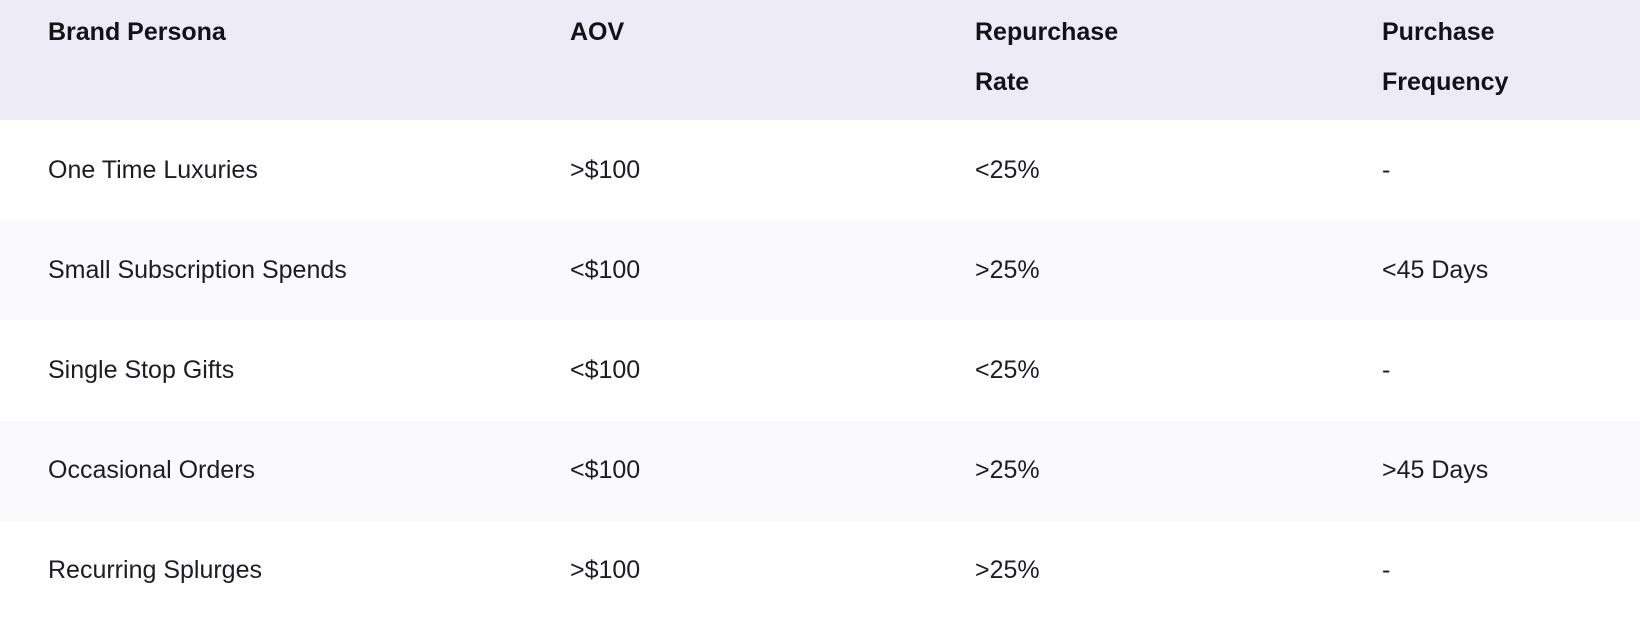 Image resolution: width=1640 pixels, height=621 pixels. What do you see at coordinates (141, 370) in the screenshot?
I see `cell-brand-persona: Single Stop Gifts` at bounding box center [141, 370].